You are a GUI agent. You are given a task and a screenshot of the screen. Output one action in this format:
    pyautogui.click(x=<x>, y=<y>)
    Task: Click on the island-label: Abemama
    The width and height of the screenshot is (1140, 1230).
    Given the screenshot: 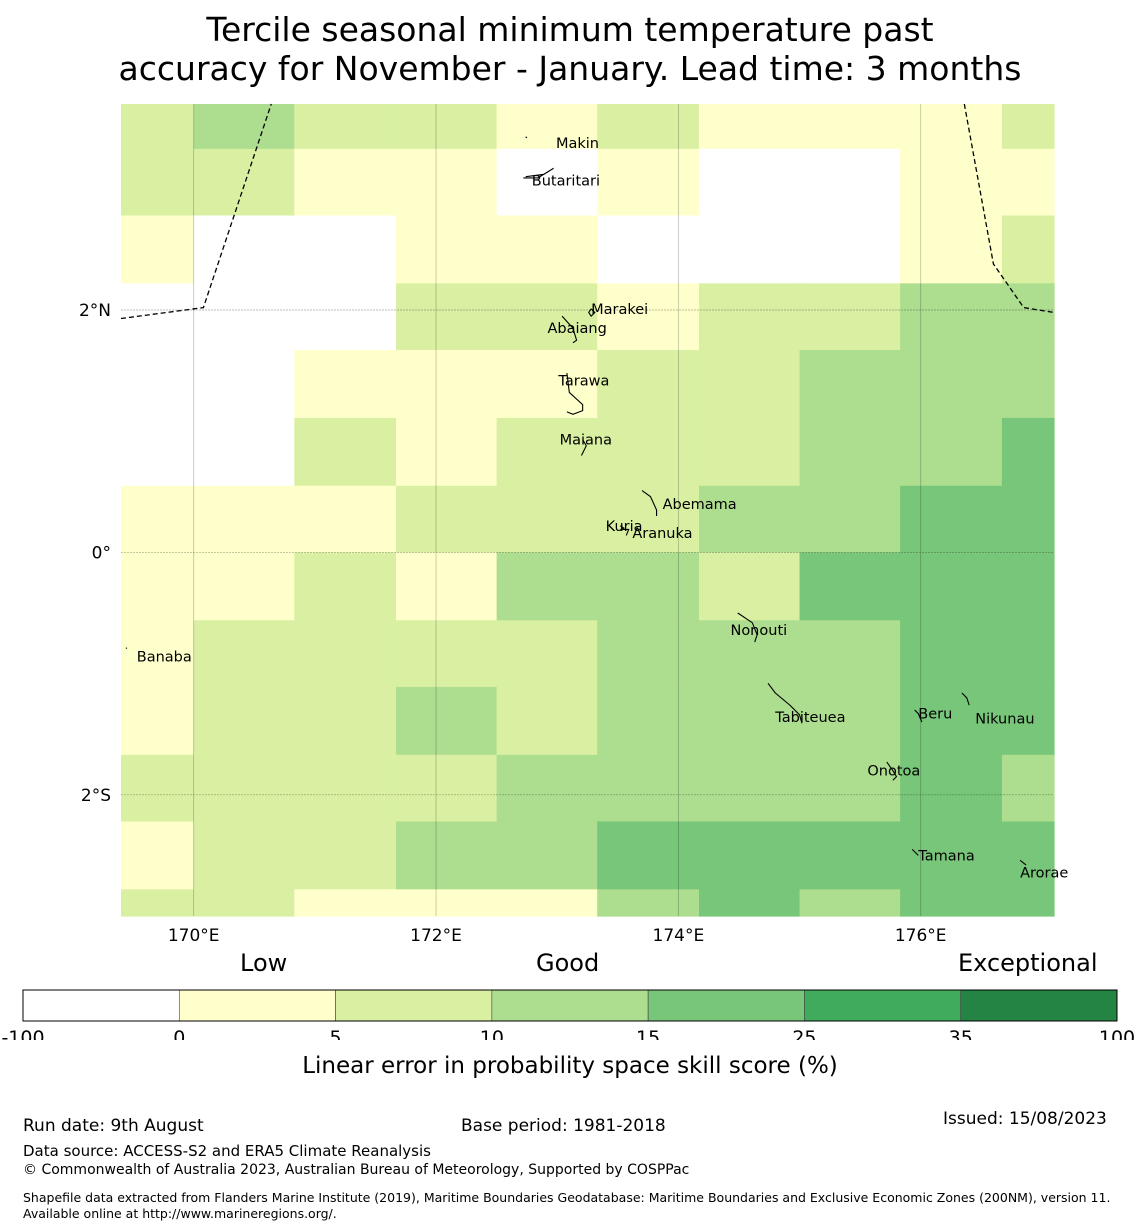 What is the action you would take?
    pyautogui.click(x=700, y=505)
    